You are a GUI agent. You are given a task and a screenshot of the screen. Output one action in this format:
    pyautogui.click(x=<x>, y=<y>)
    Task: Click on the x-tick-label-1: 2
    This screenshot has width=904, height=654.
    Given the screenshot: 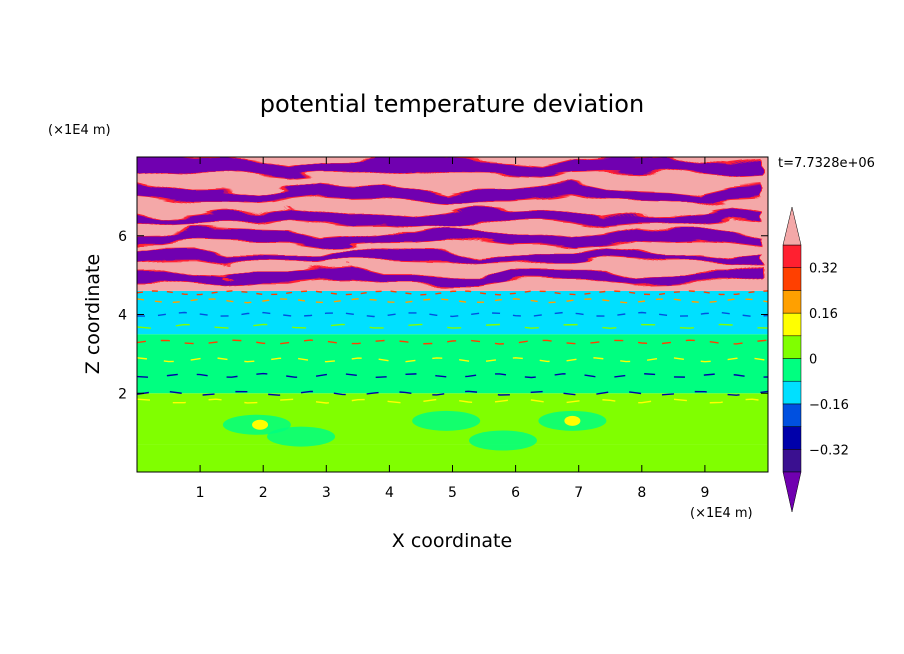 What is the action you would take?
    pyautogui.click(x=263, y=493)
    